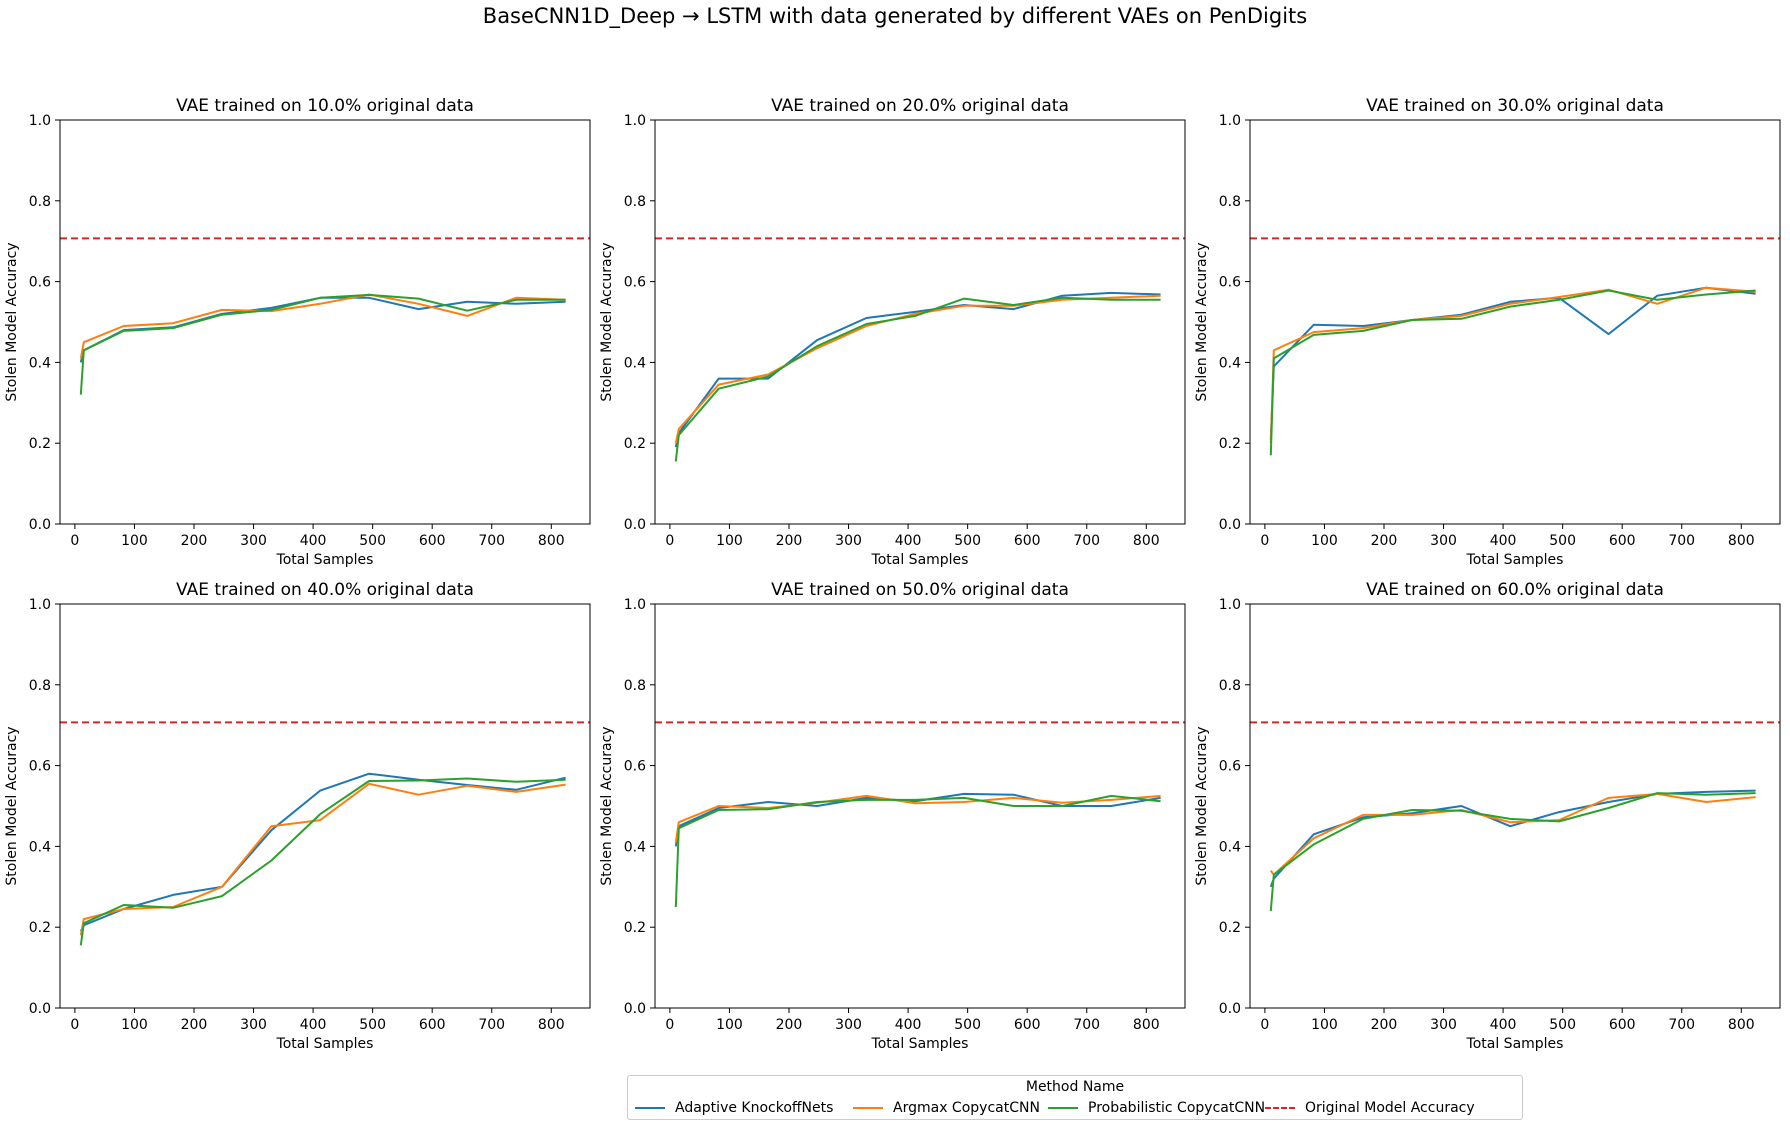  Describe the element at coordinates (1230, 605) in the screenshot. I see `chart-6-ytick-label: 1.0` at that location.